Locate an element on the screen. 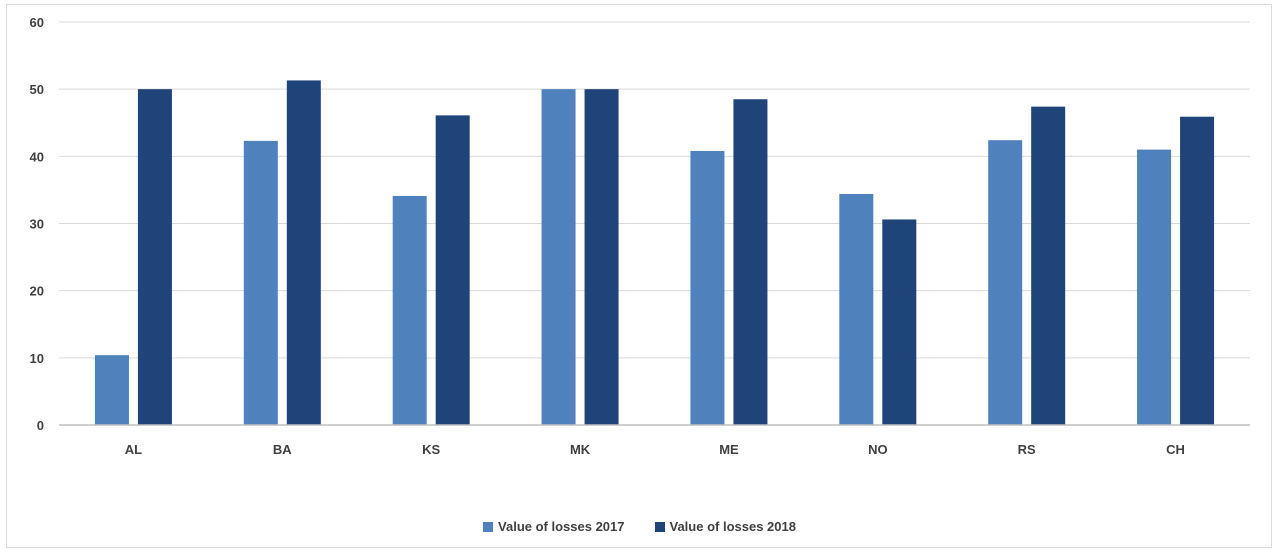  legend-swatch-2017 is located at coordinates (488, 526).